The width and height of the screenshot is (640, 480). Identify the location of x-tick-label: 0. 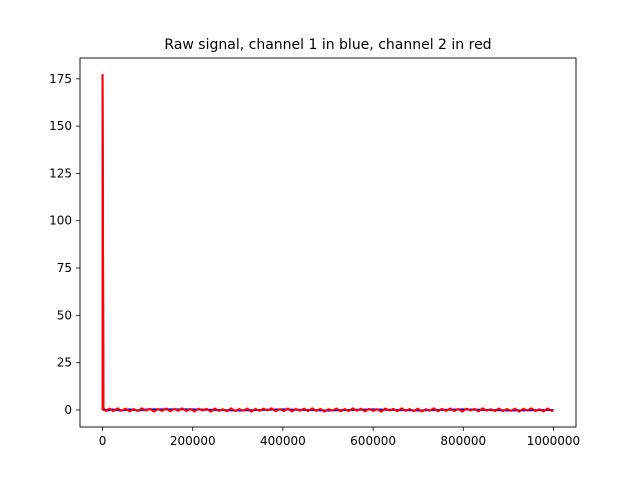
(103, 441).